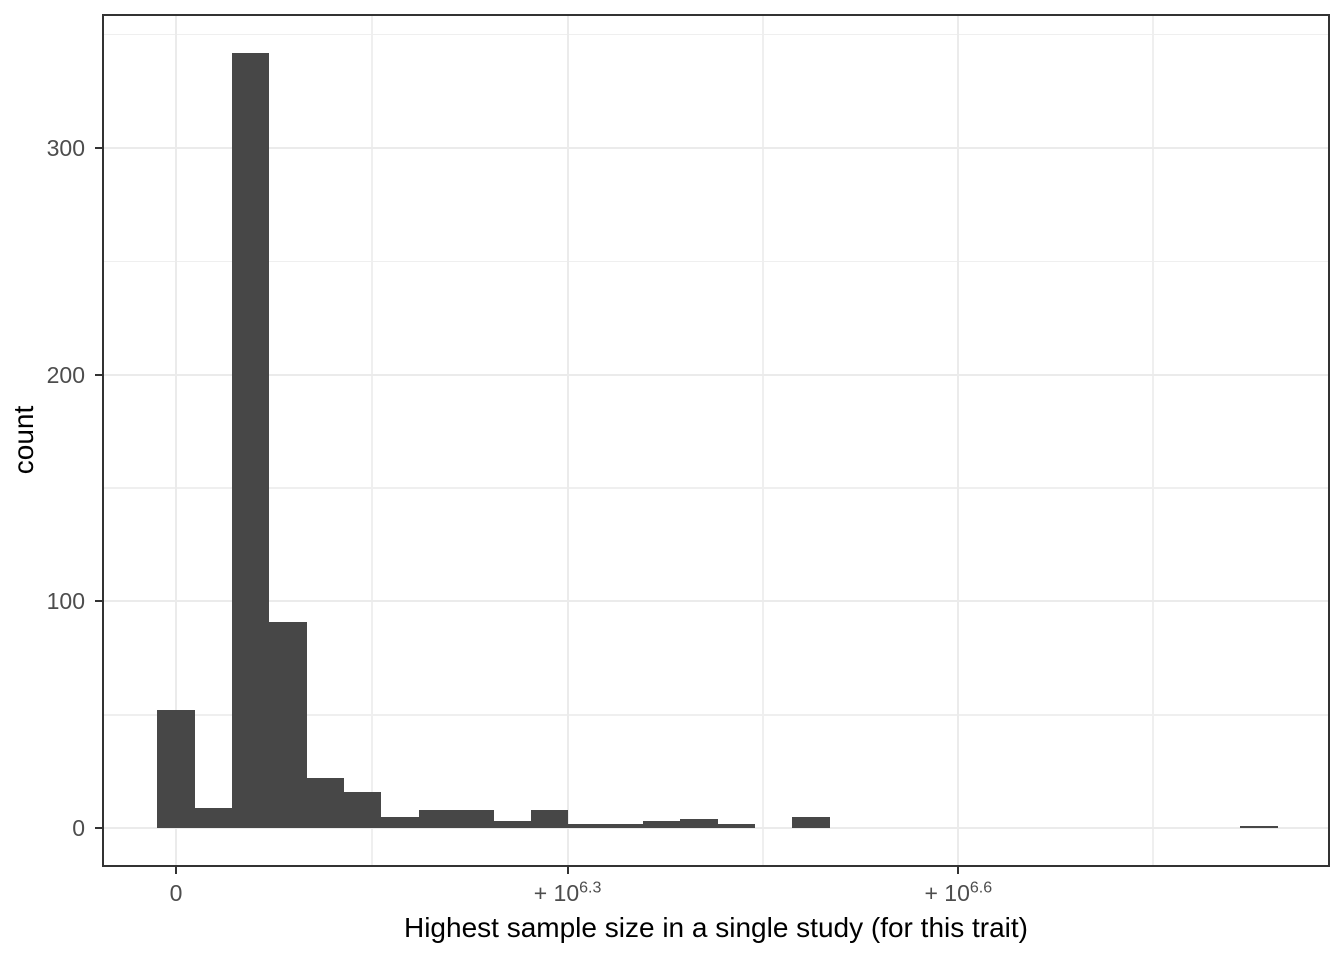 The width and height of the screenshot is (1344, 960). Describe the element at coordinates (958, 892) in the screenshot. I see `x-tick-label: + 106.6` at that location.